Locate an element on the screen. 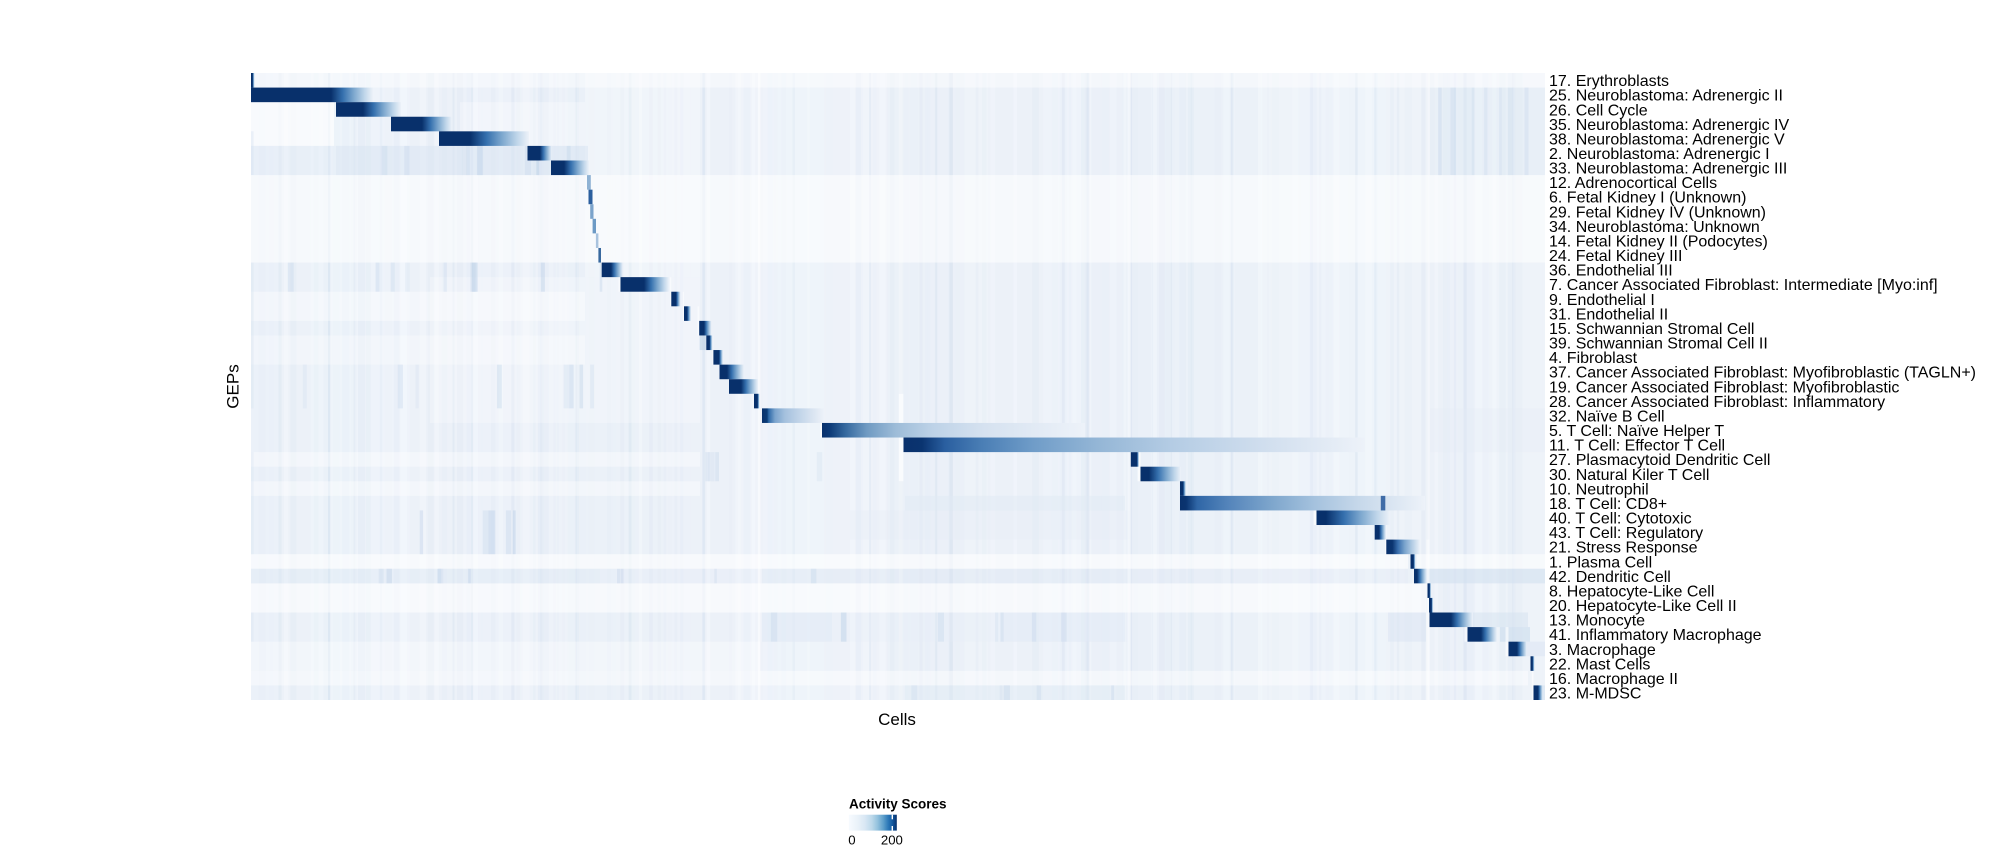 The image size is (2006, 856). svg-text:33. Neuroblastoma: Adrenergic: 33. Neuroblastoma: Adrenergic III is located at coordinates (1668, 169).